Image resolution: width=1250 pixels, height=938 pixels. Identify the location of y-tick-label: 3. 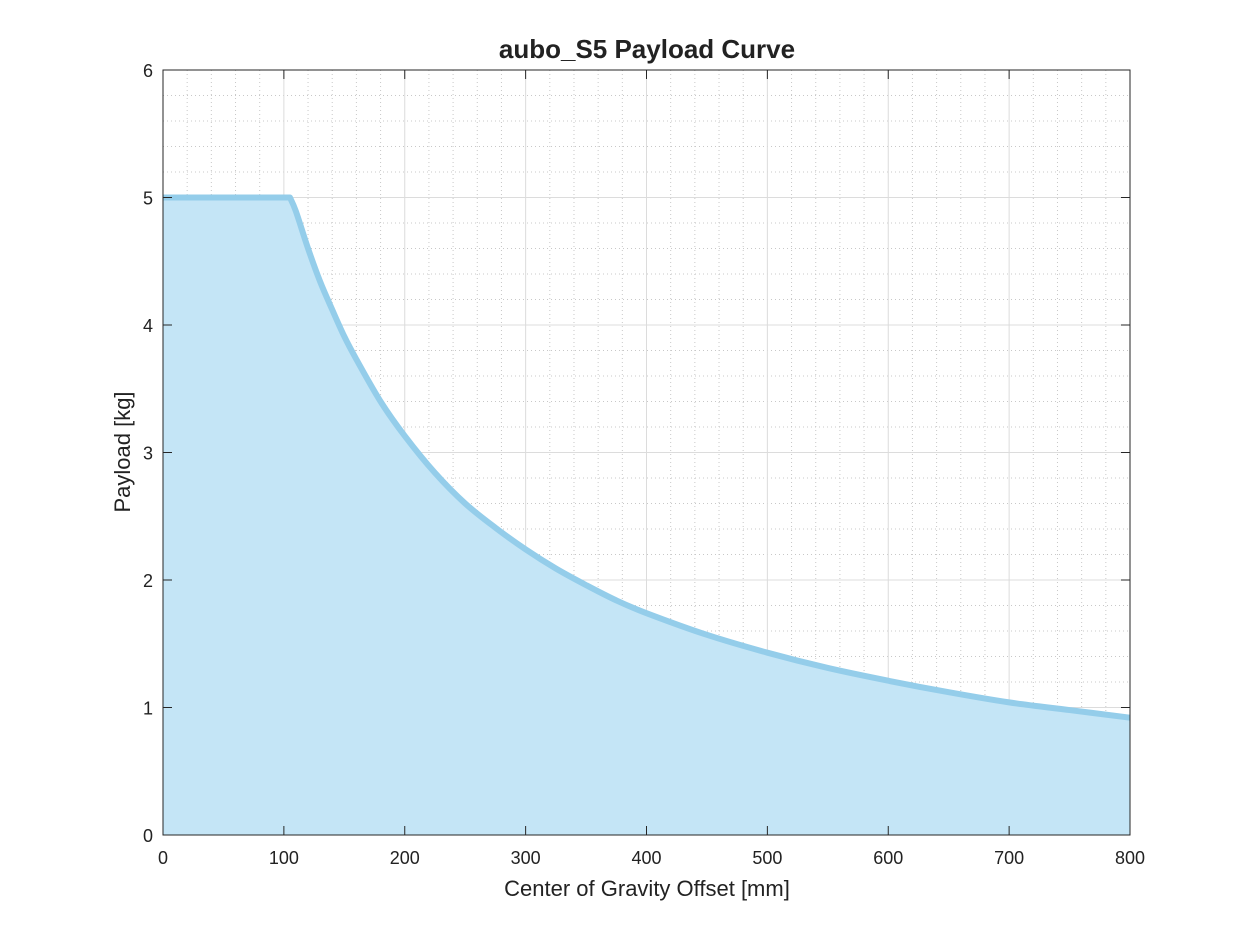
(148, 454).